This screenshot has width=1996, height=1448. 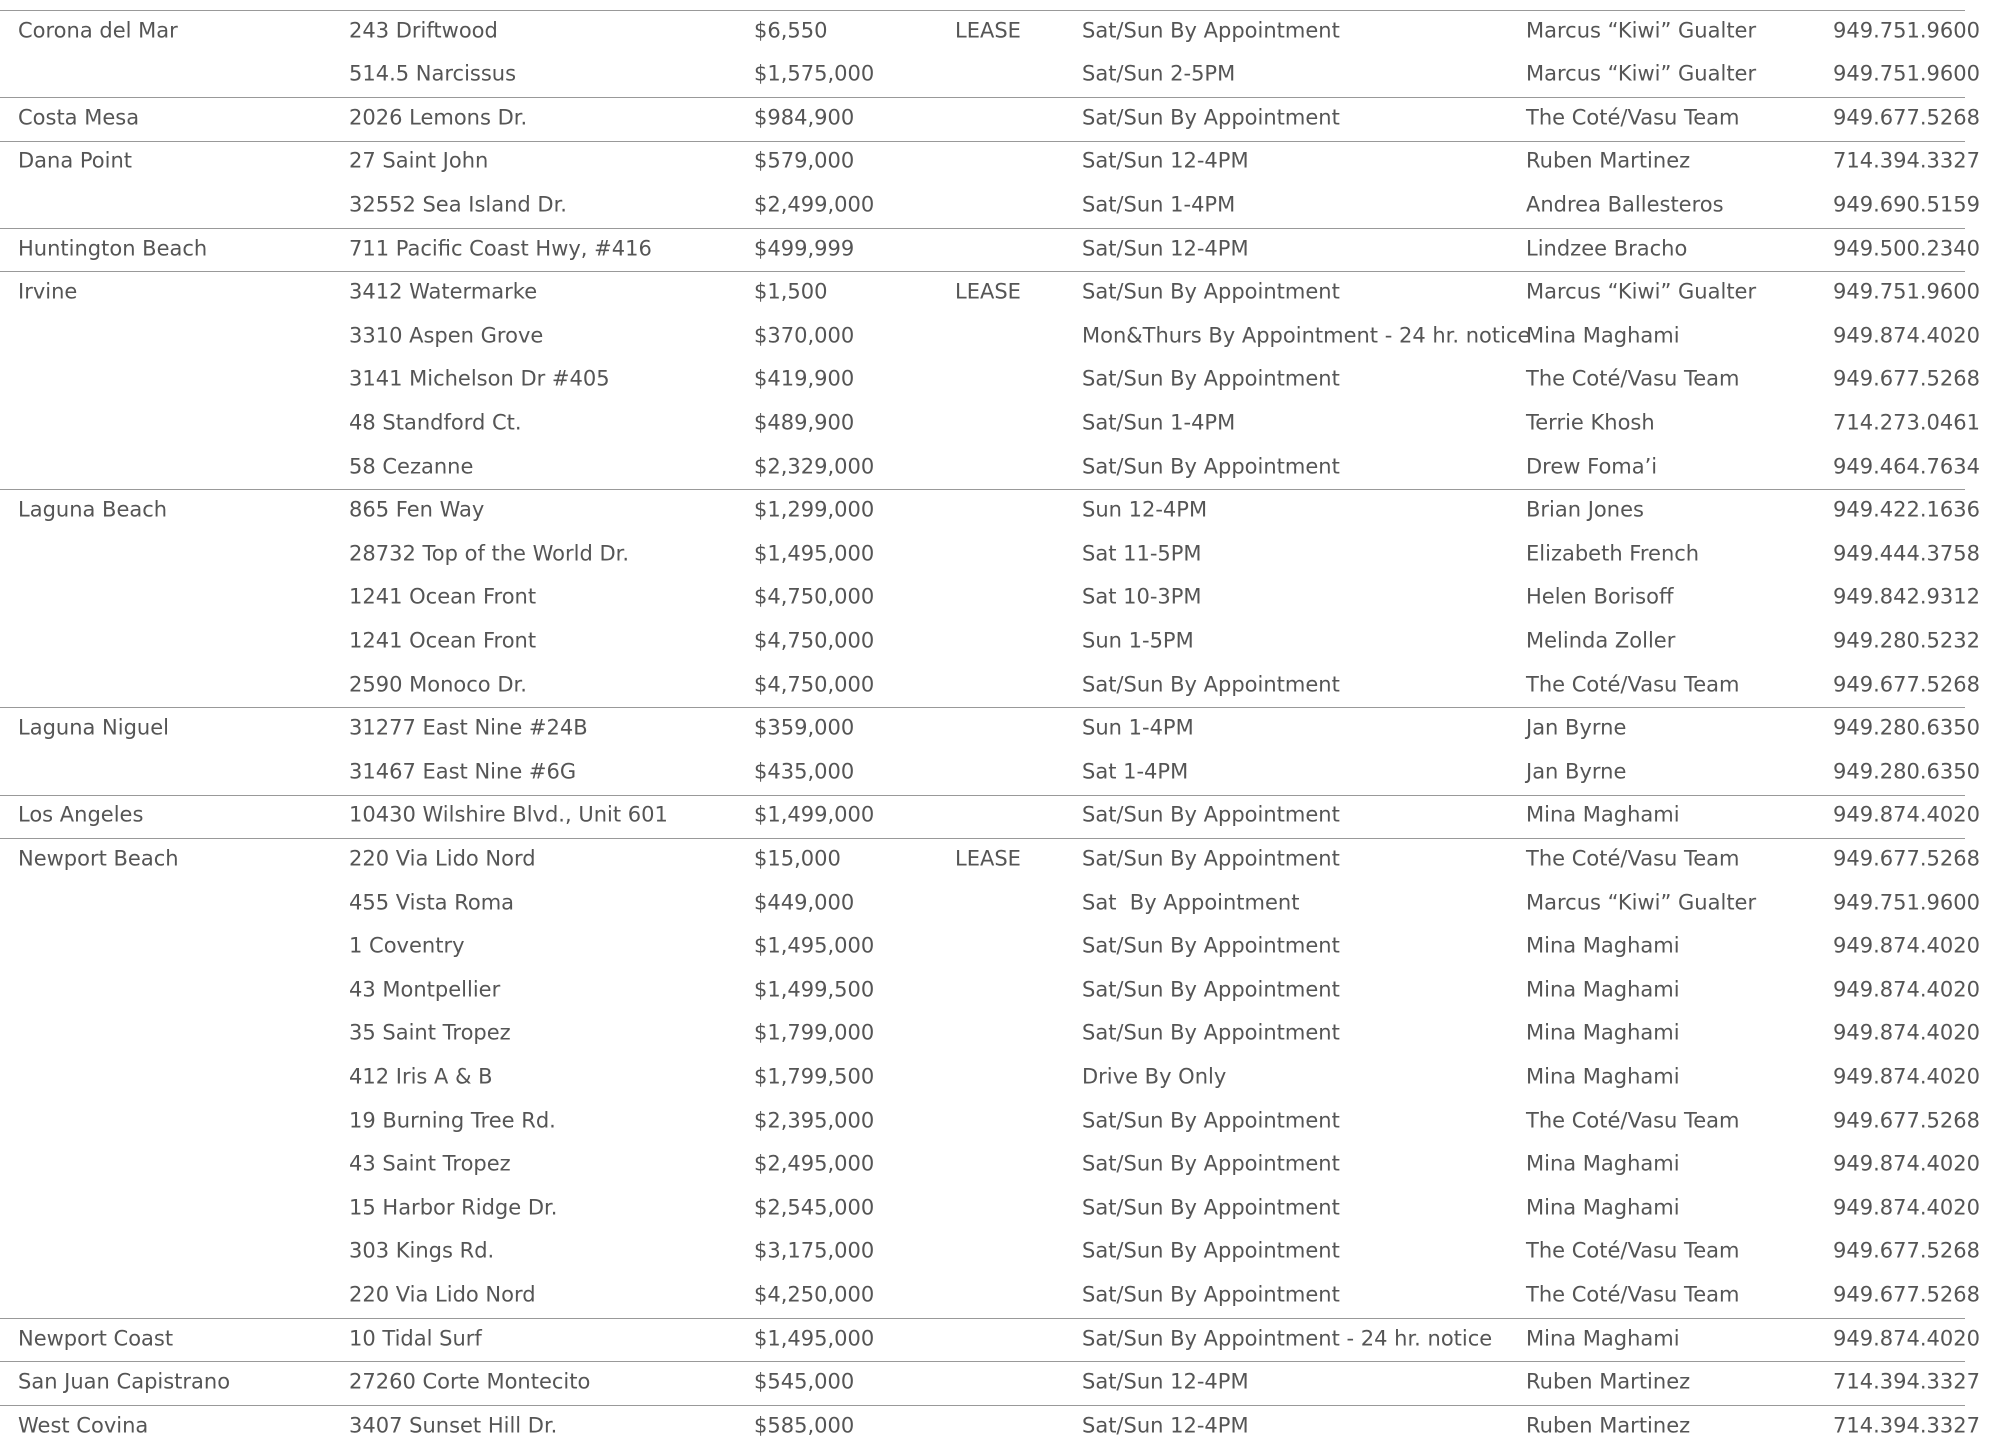 I want to click on price: $6,550, so click(x=791, y=30).